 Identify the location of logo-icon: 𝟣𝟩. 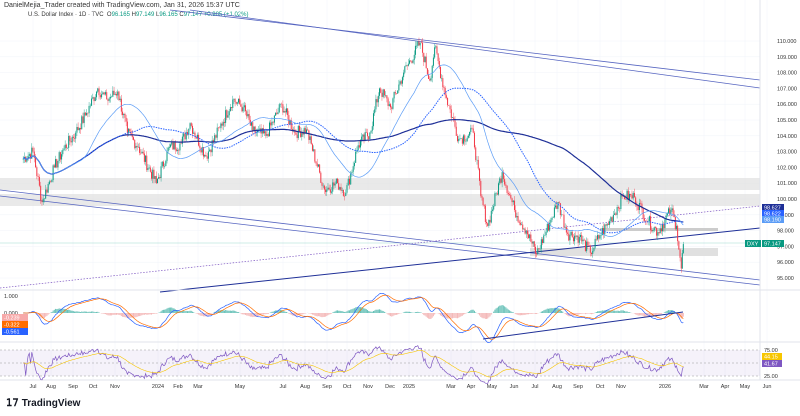
(12, 403).